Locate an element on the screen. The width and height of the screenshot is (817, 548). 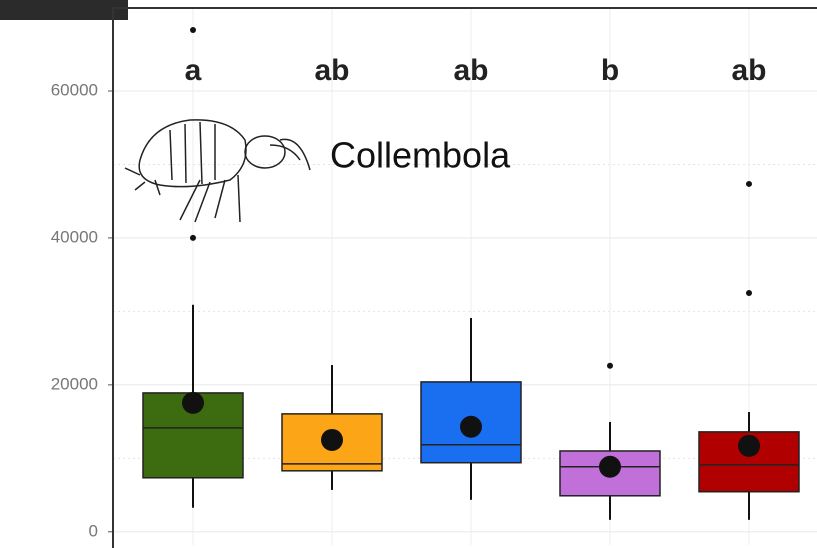
springtail-drawing is located at coordinates (217, 171).